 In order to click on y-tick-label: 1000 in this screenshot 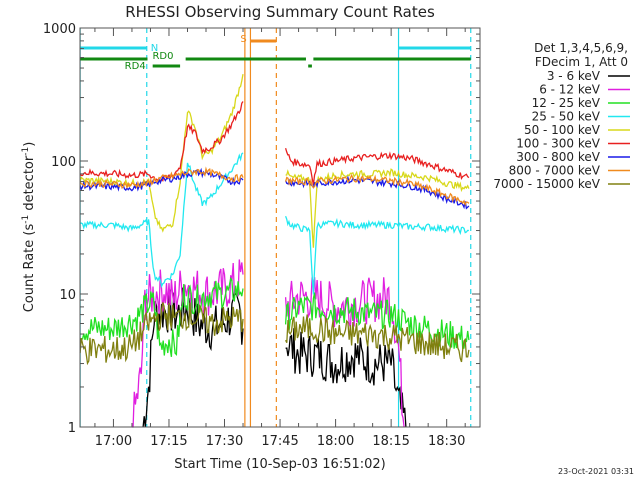, I will do `click(59, 29)`.